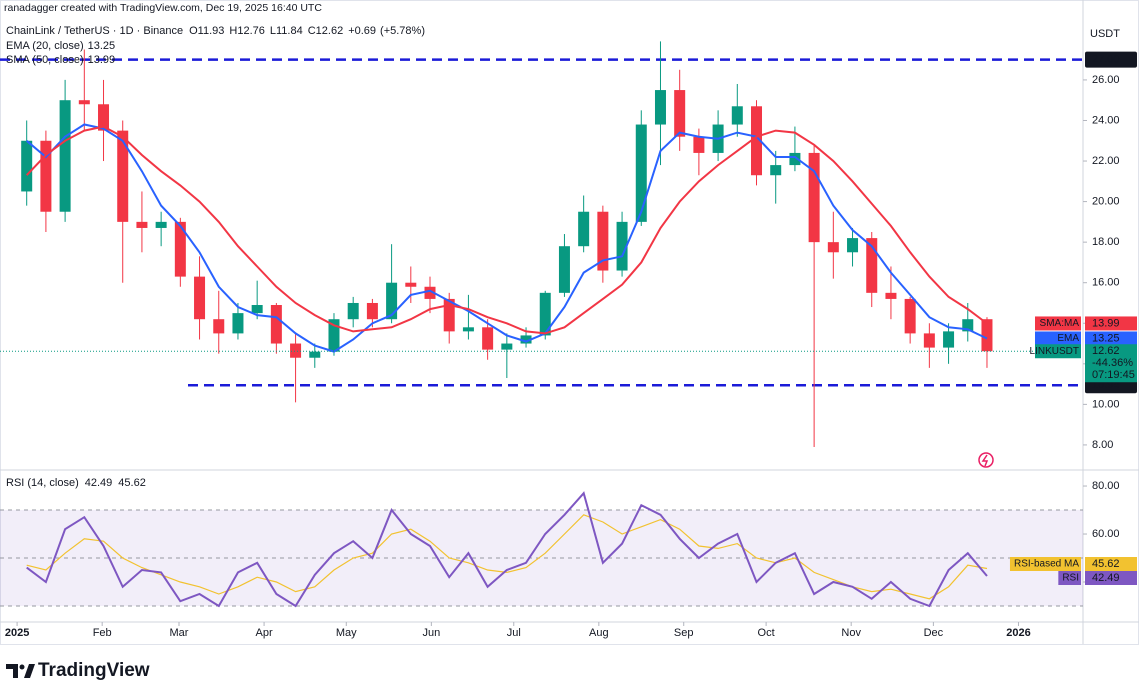 The width and height of the screenshot is (1139, 693). Describe the element at coordinates (1106, 534) in the screenshot. I see `y-tick-label: 60.00` at that location.